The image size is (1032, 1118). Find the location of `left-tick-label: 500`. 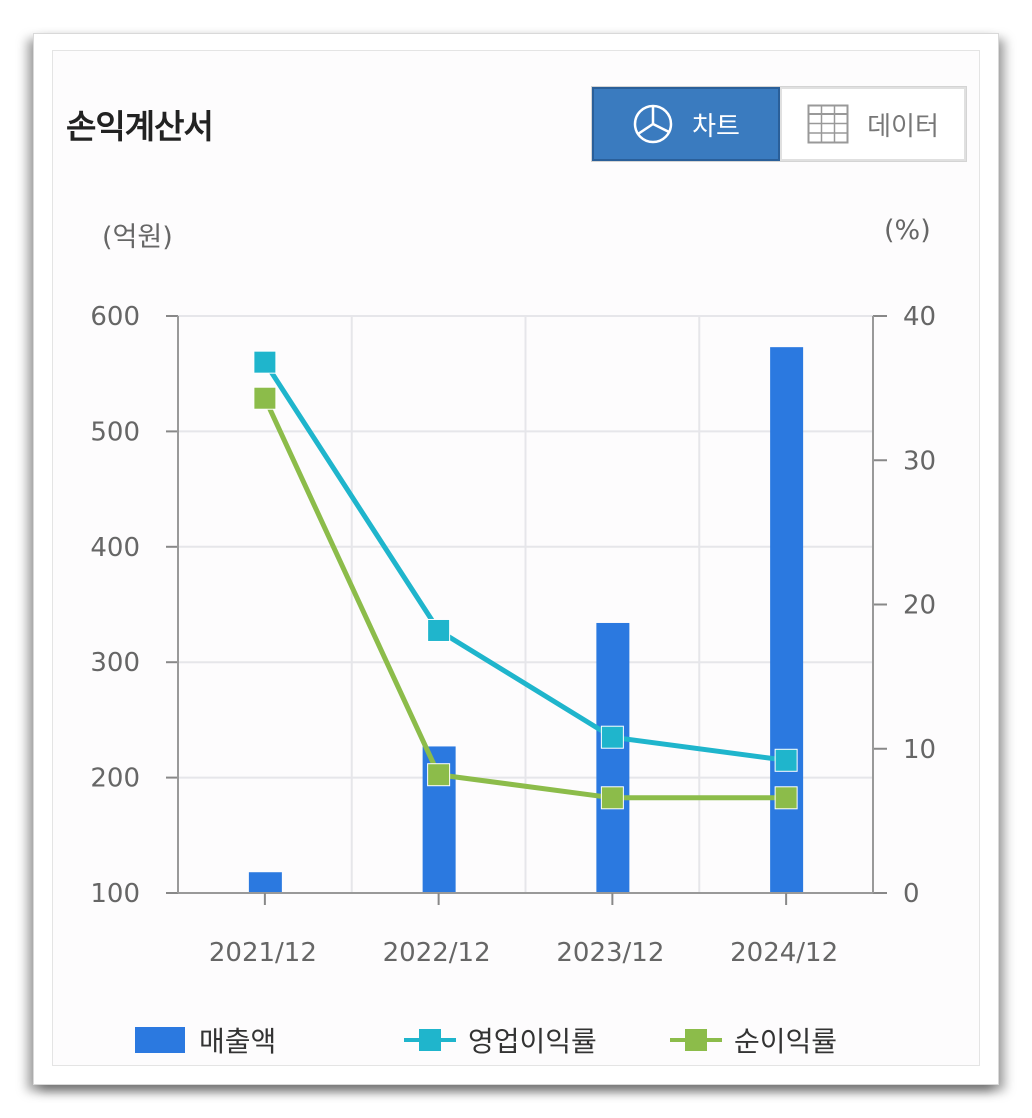

left-tick-label: 500 is located at coordinates (115, 432).